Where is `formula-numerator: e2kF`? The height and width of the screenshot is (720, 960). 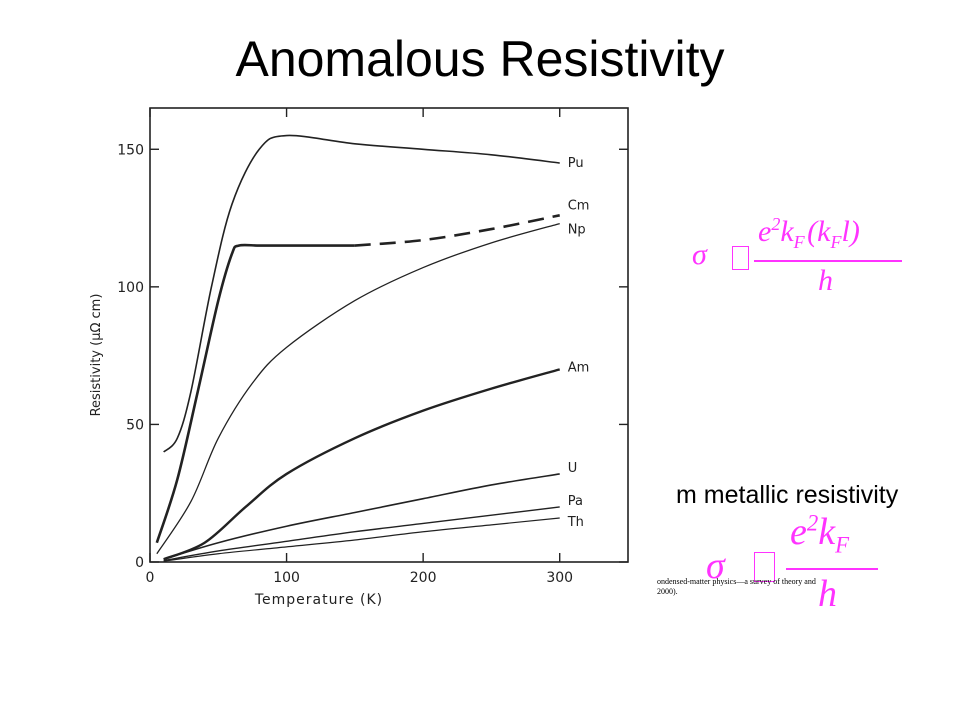
formula-numerator: e2kF is located at coordinates (820, 534).